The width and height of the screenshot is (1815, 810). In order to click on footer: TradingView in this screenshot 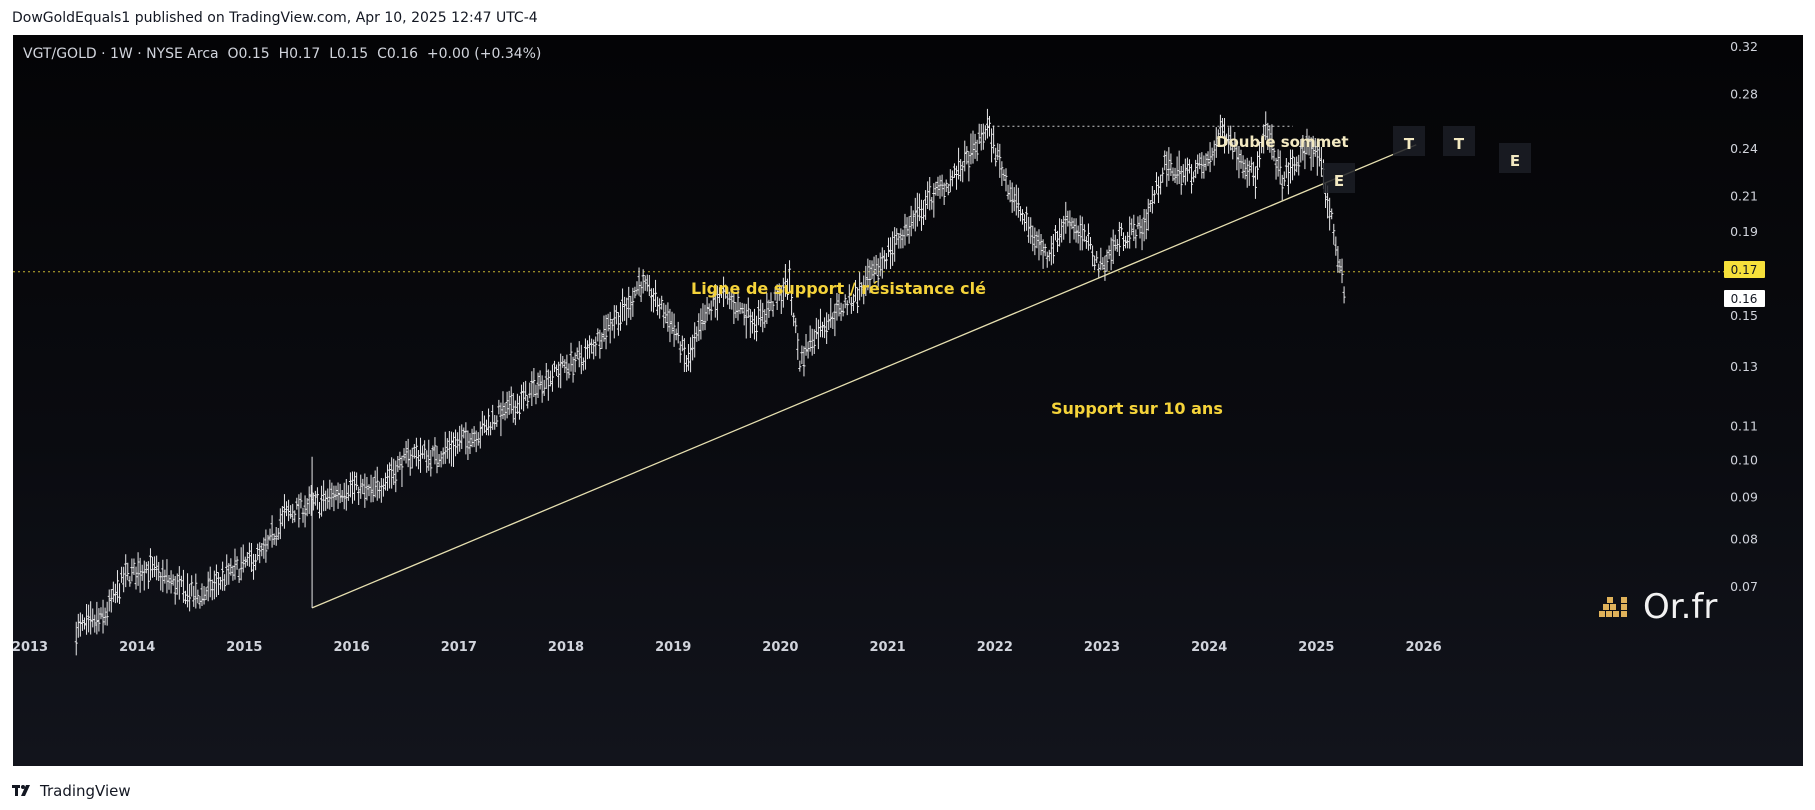, I will do `click(71, 791)`.